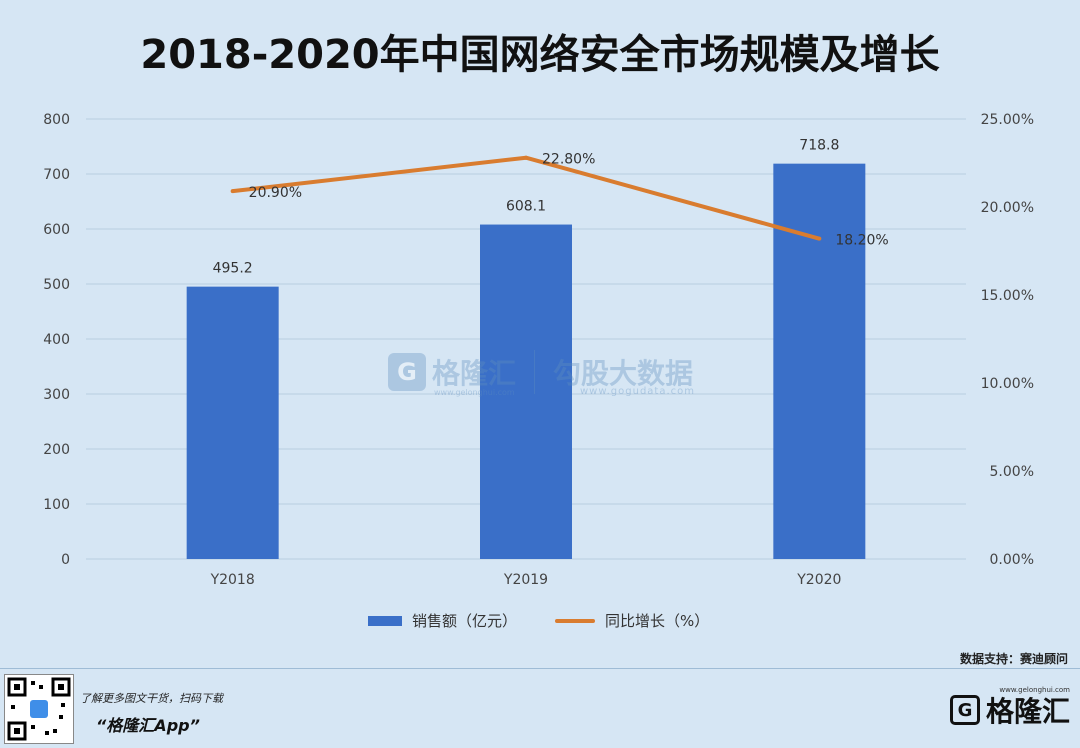 The width and height of the screenshot is (1080, 748). Describe the element at coordinates (1034, 690) in the screenshot. I see `footer-brand-url: www.gelonghui.com` at that location.